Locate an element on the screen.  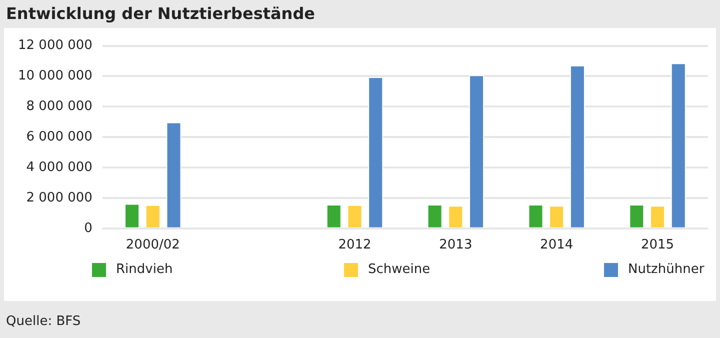
legend-label: Nutzhühner is located at coordinates (666, 269).